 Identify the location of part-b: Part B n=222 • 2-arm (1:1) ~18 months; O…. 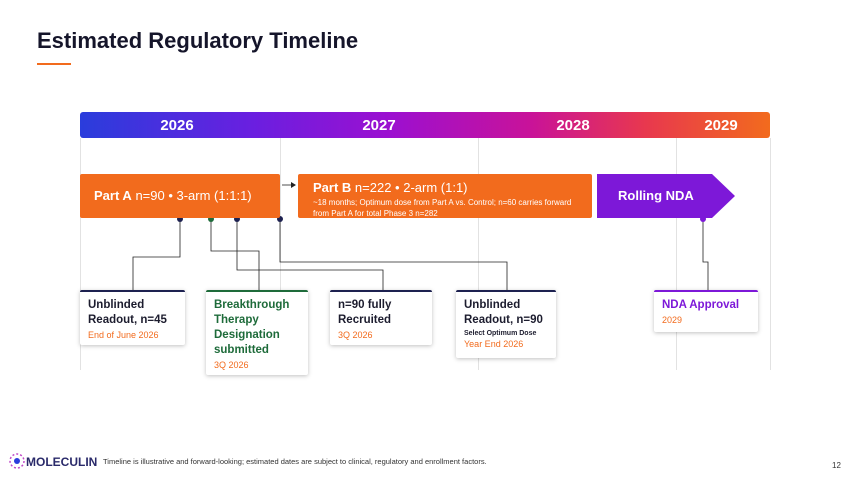
(445, 196).